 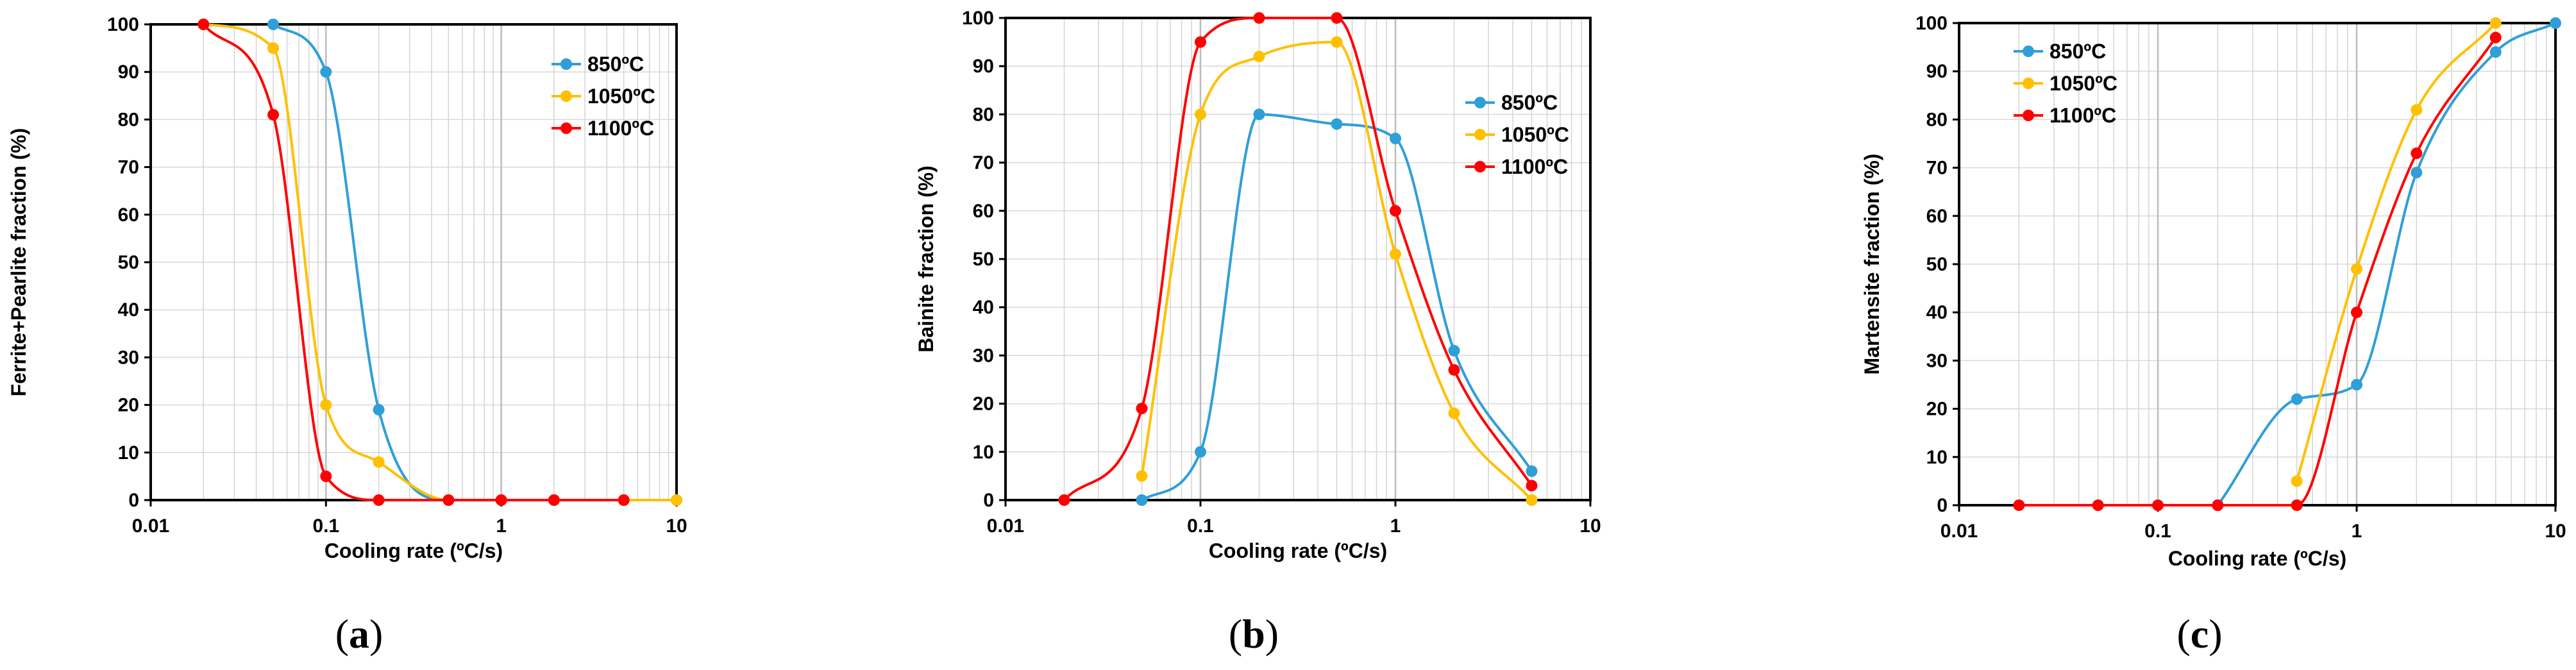 I want to click on legend-label: 1050ºC, so click(x=1535, y=134).